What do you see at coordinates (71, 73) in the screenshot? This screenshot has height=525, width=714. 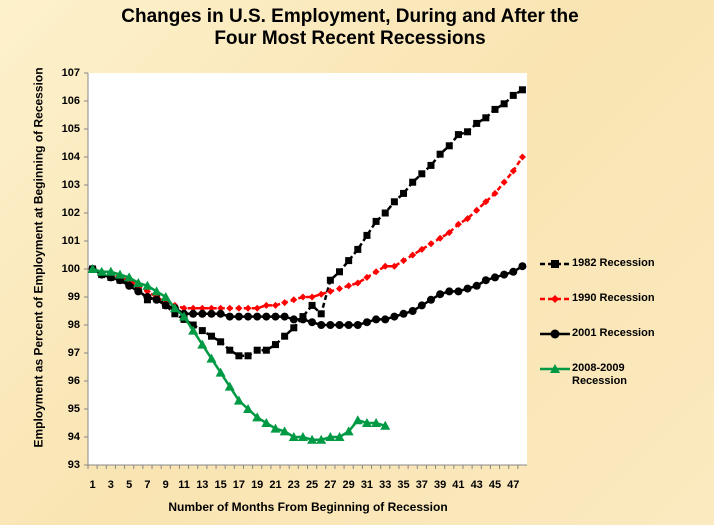 I see `y-tick-label: 107` at bounding box center [71, 73].